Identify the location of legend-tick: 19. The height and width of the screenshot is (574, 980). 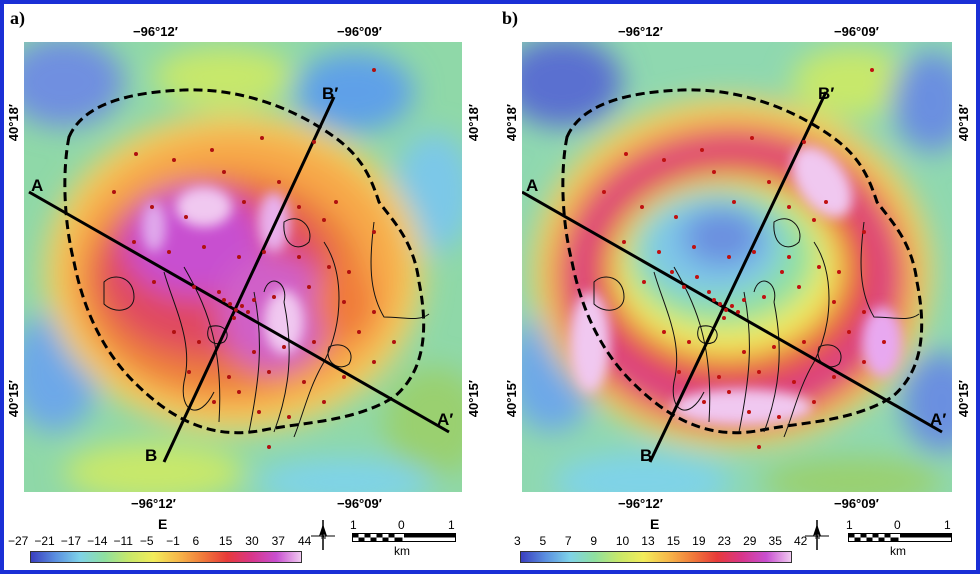
(699, 541).